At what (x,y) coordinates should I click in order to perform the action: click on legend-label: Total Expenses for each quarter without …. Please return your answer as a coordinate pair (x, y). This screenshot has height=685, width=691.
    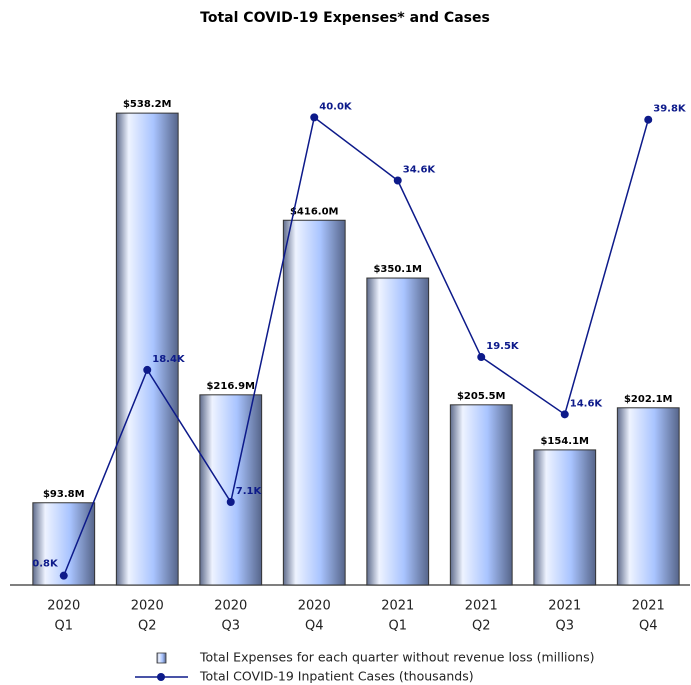
    Looking at the image, I should click on (396, 657).